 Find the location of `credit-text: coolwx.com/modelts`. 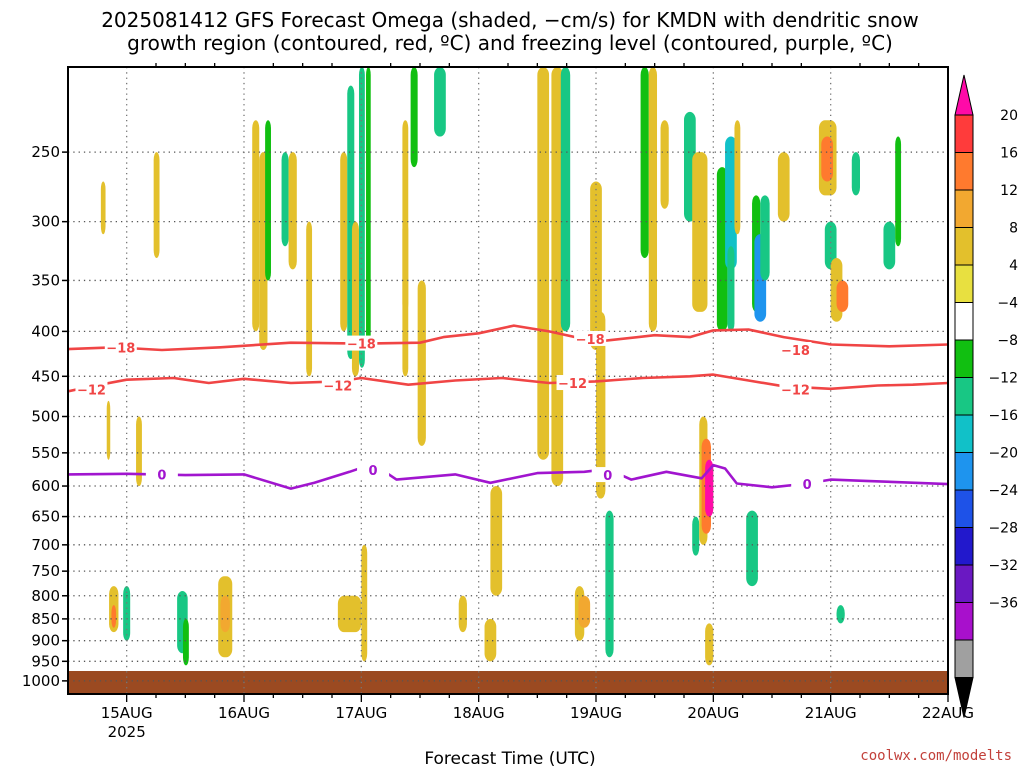

credit-text: coolwx.com/modelts is located at coordinates (936, 756).